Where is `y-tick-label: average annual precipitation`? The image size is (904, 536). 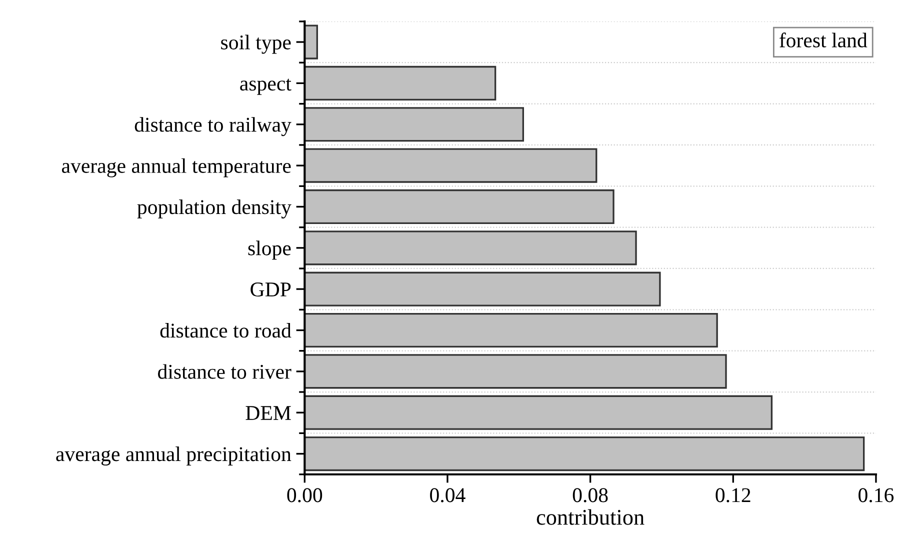
y-tick-label: average annual precipitation is located at coordinates (174, 456).